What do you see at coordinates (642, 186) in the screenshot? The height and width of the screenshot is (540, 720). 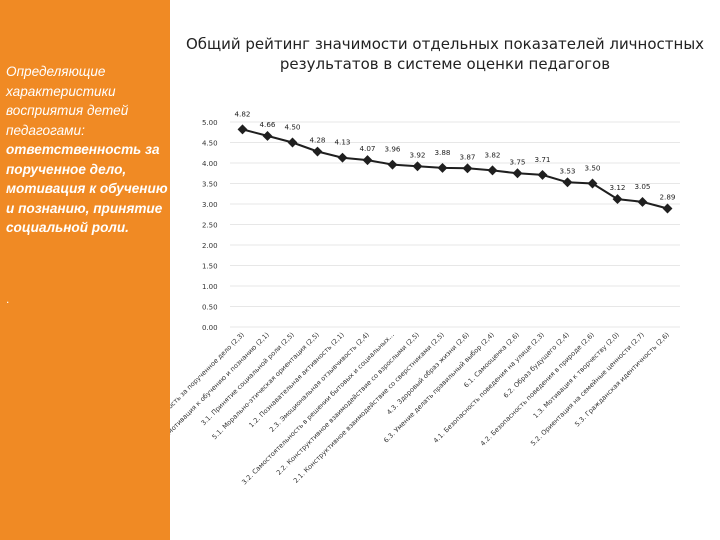 I see `value-label: 3.05` at bounding box center [642, 186].